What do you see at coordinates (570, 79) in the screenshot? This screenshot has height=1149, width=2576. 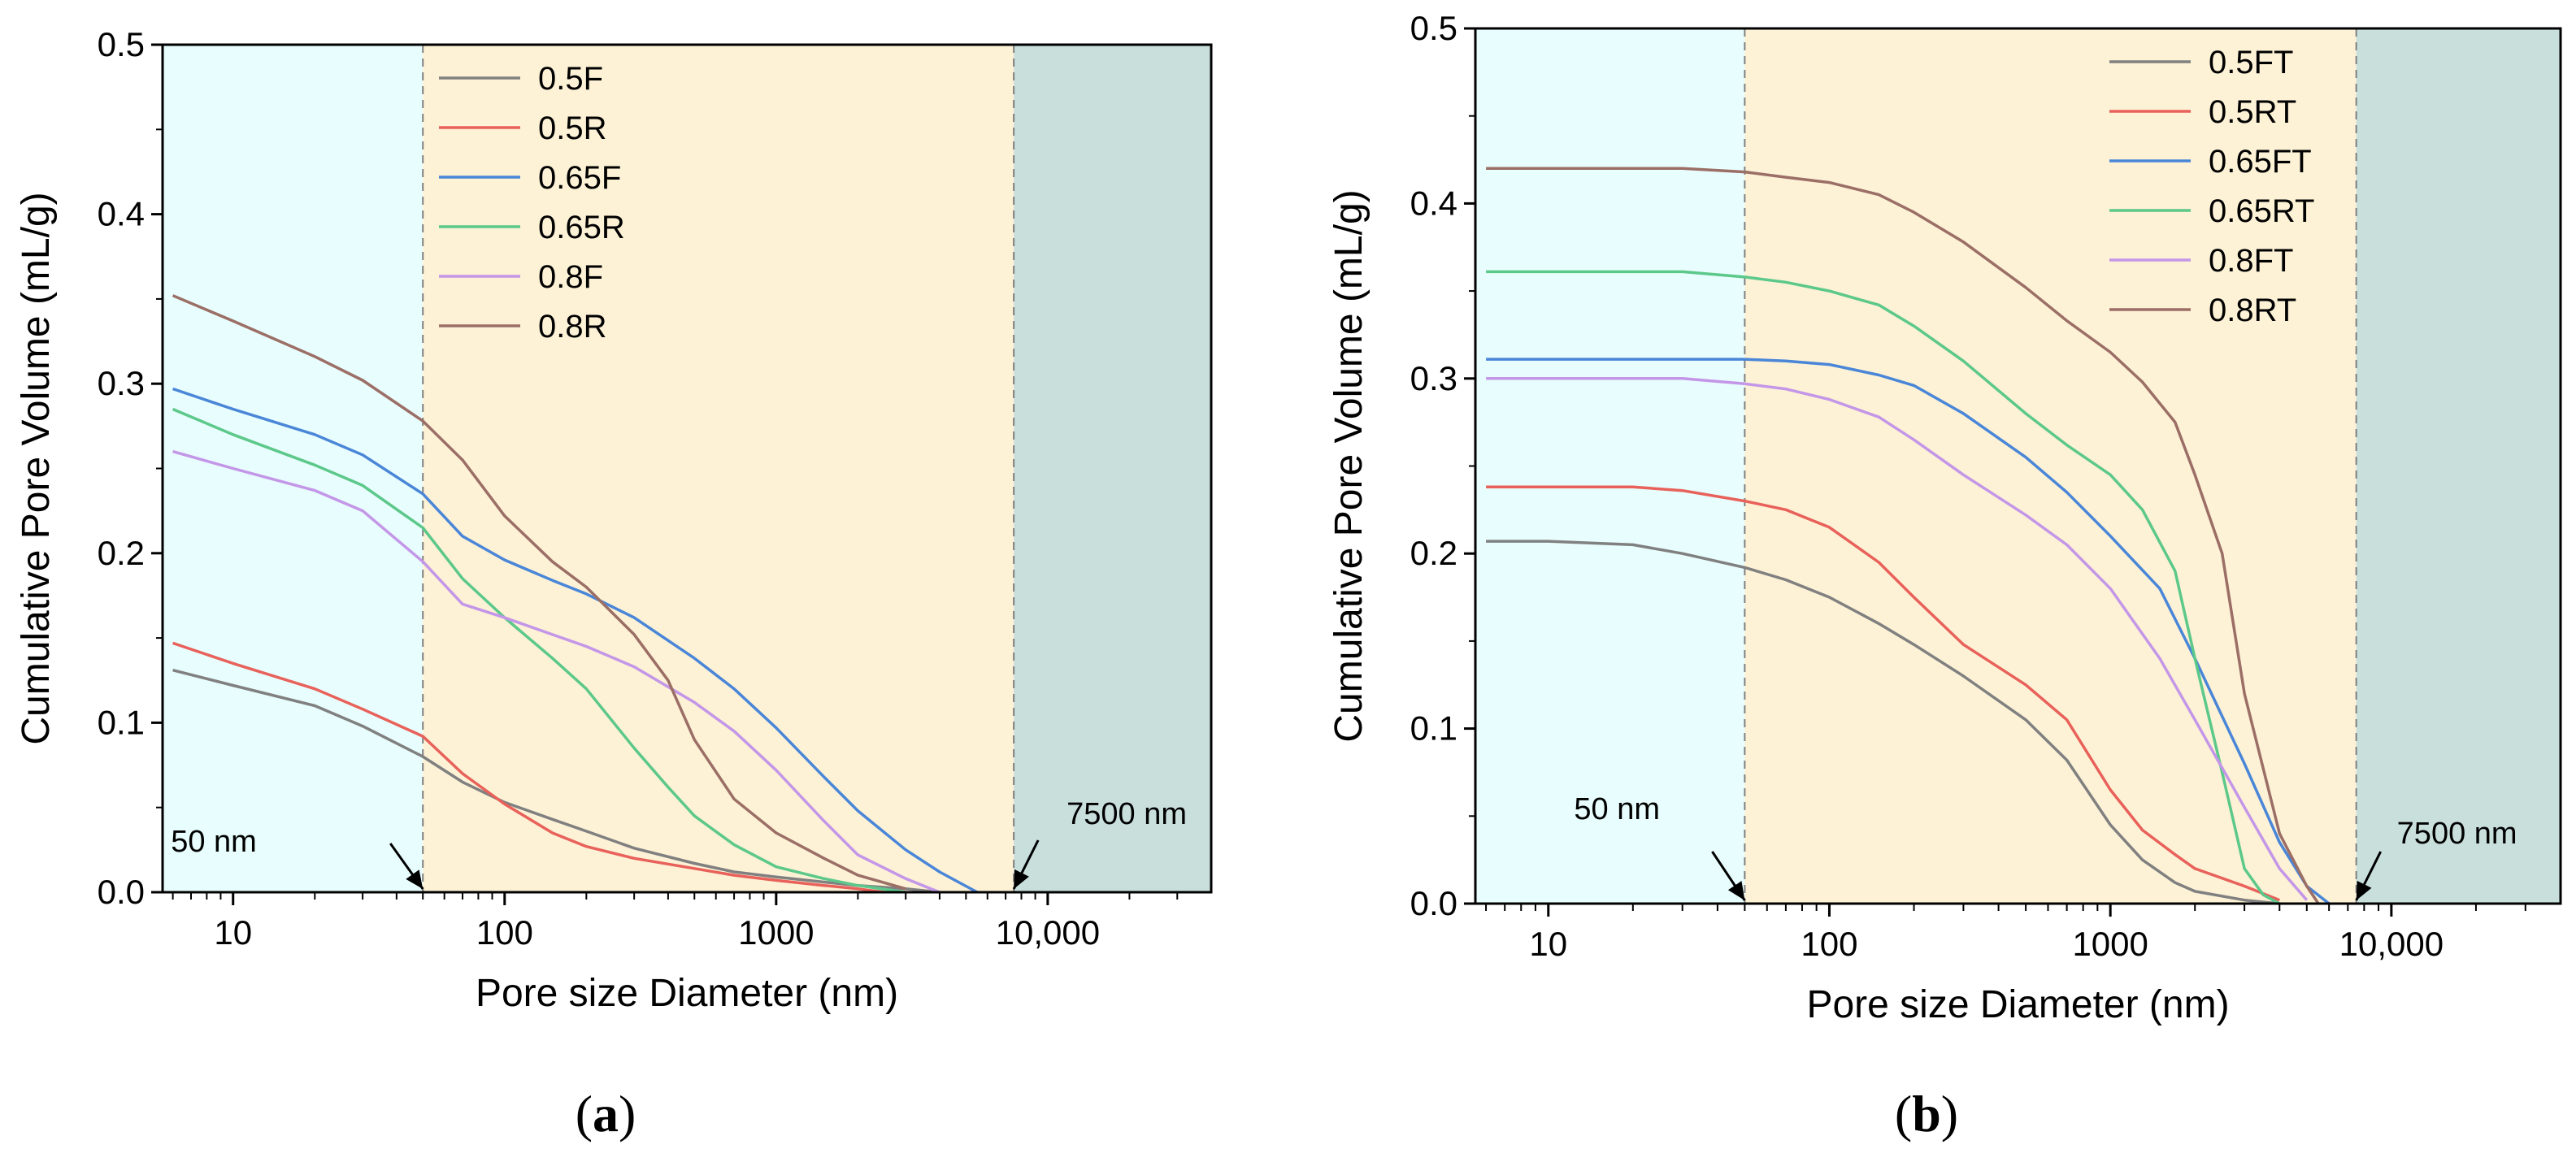 I see `legend-label-0.5F: 0.5F` at bounding box center [570, 79].